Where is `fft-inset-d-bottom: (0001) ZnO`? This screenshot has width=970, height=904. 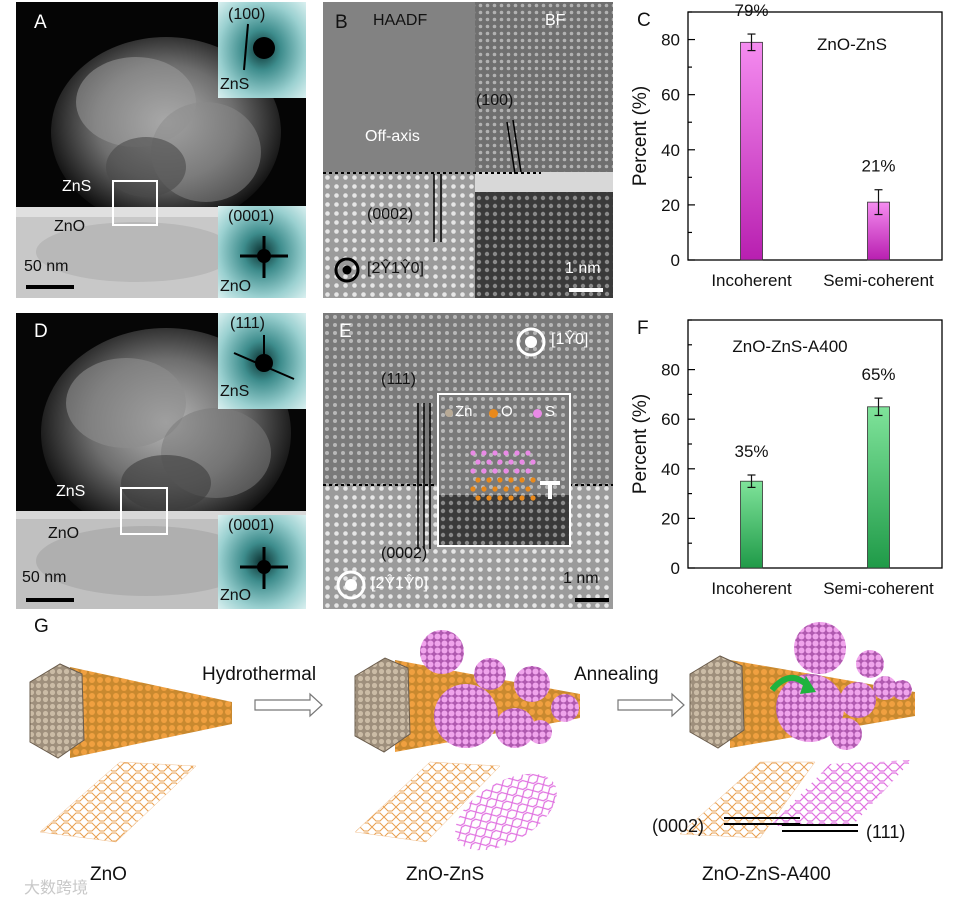
fft-inset-d-bottom: (0001) ZnO is located at coordinates (262, 562).